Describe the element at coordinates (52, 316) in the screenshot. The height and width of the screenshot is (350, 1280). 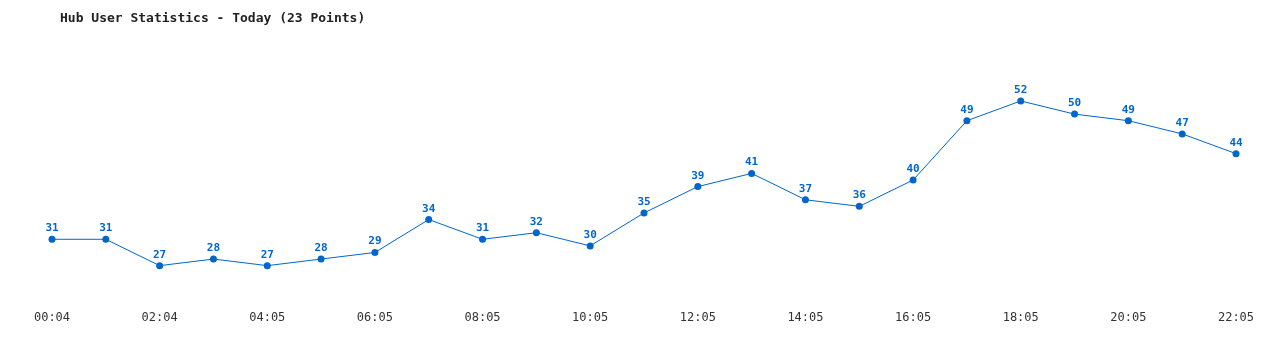
I see `x-tick-label: 00:04` at that location.